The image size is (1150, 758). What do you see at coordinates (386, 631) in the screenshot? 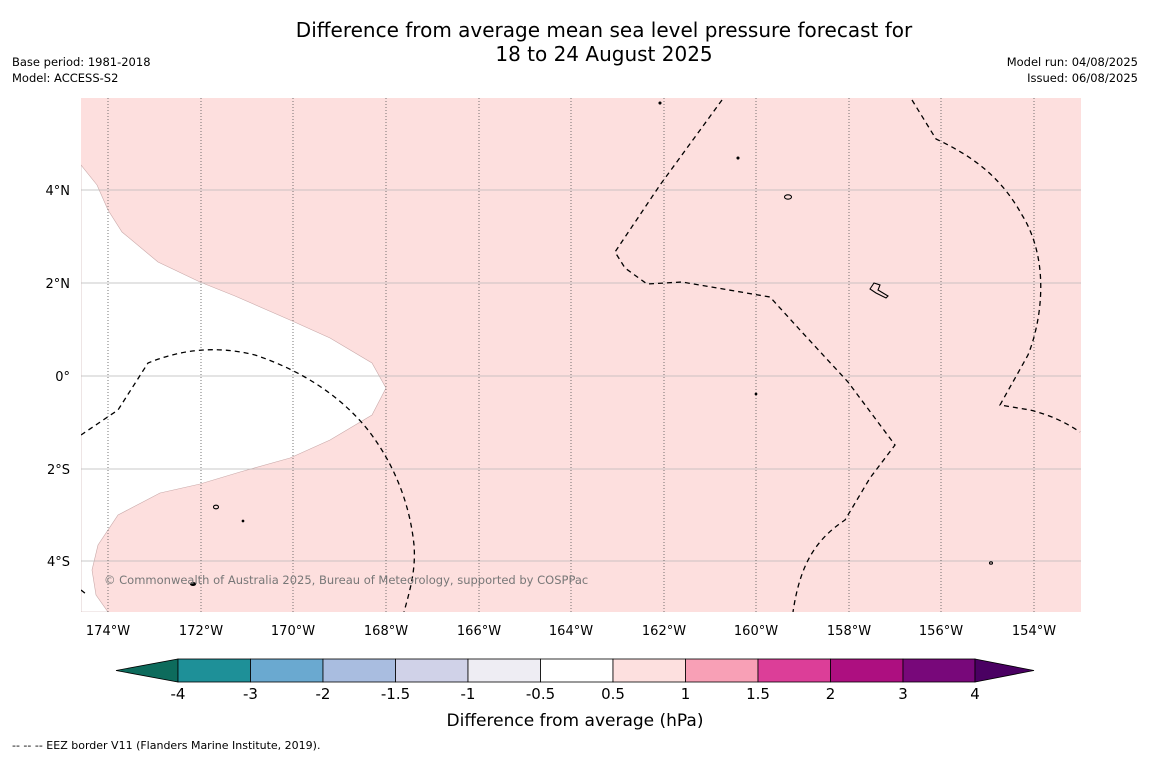
I see `lon-label: 168°W` at bounding box center [386, 631].